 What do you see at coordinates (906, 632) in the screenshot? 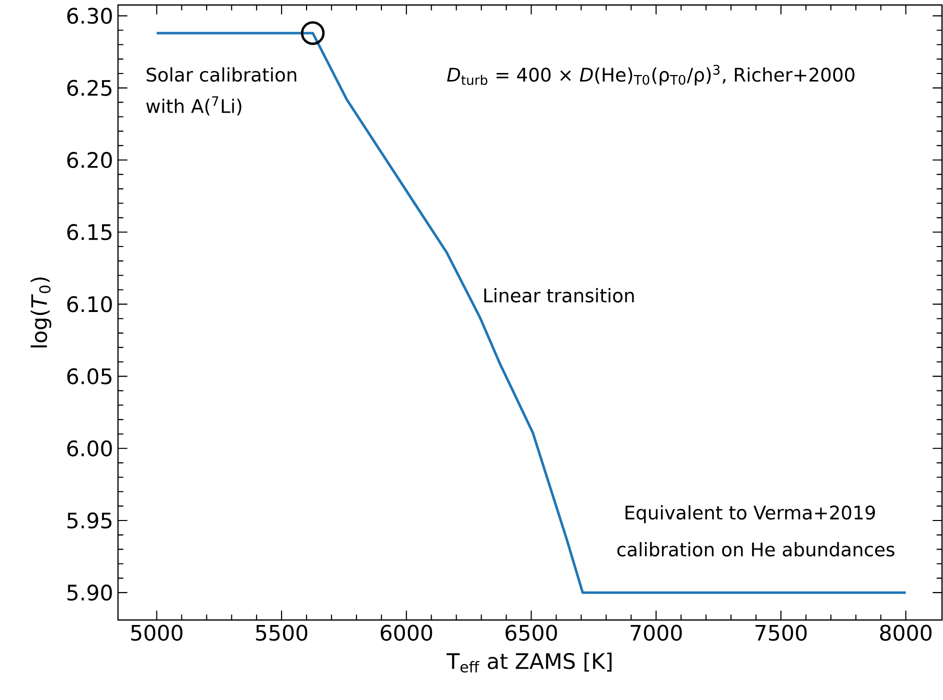
I see `x-tick-label: 8000` at bounding box center [906, 632].